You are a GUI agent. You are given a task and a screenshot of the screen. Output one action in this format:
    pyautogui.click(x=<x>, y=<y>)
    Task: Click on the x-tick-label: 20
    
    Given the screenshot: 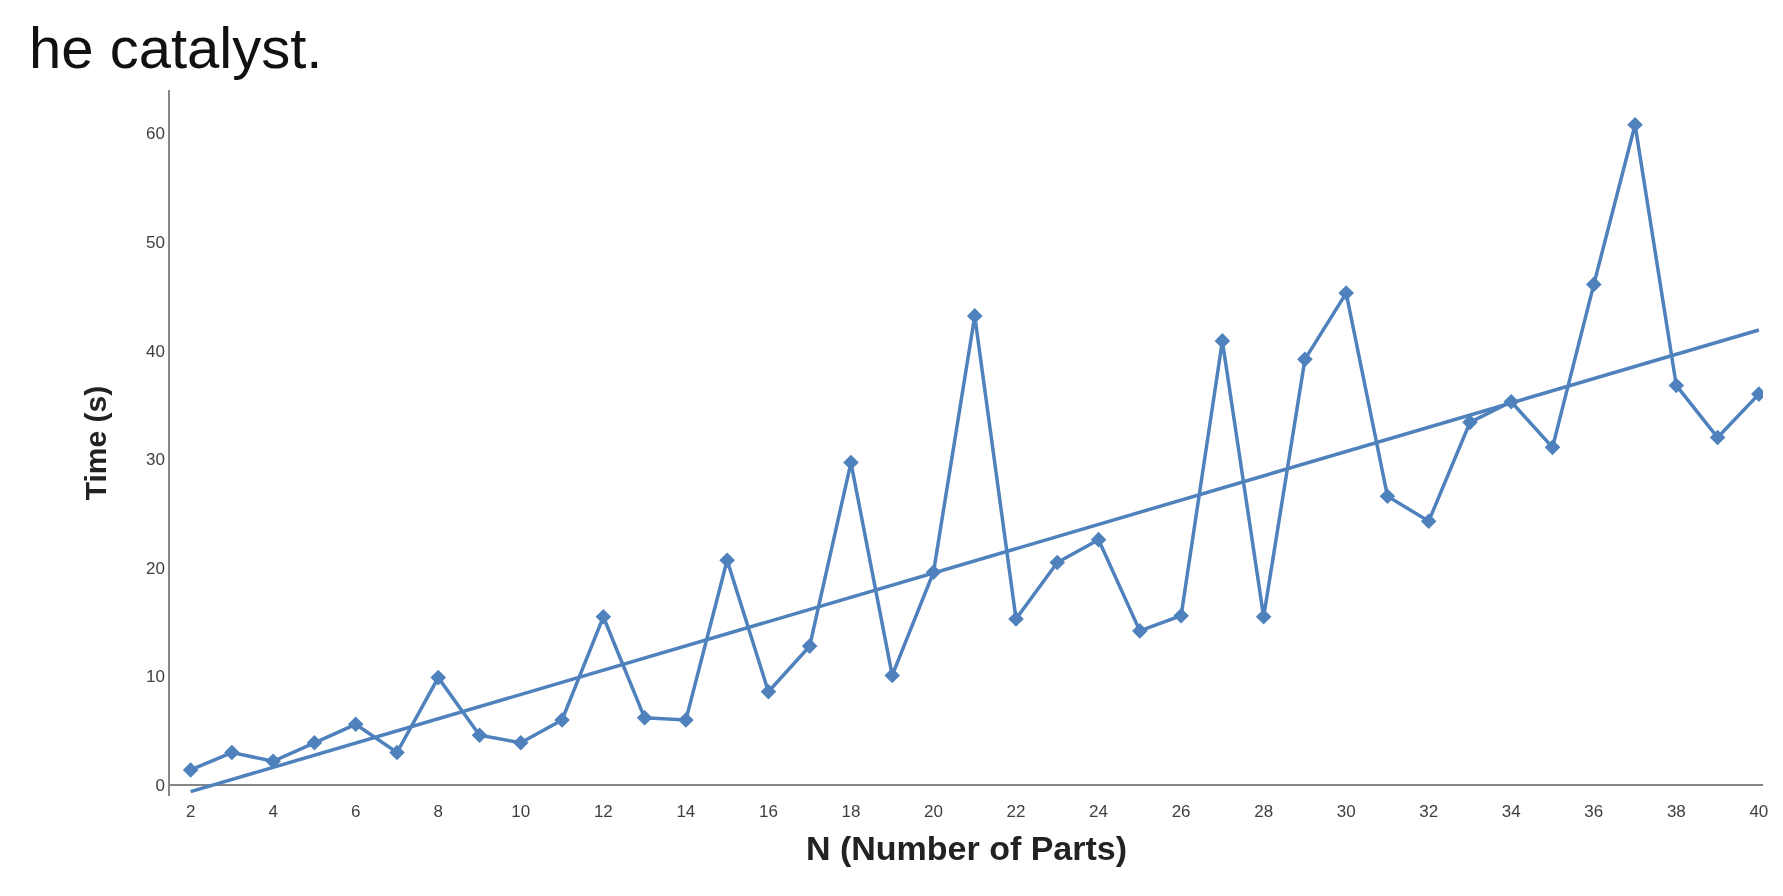 What is the action you would take?
    pyautogui.click(x=933, y=812)
    